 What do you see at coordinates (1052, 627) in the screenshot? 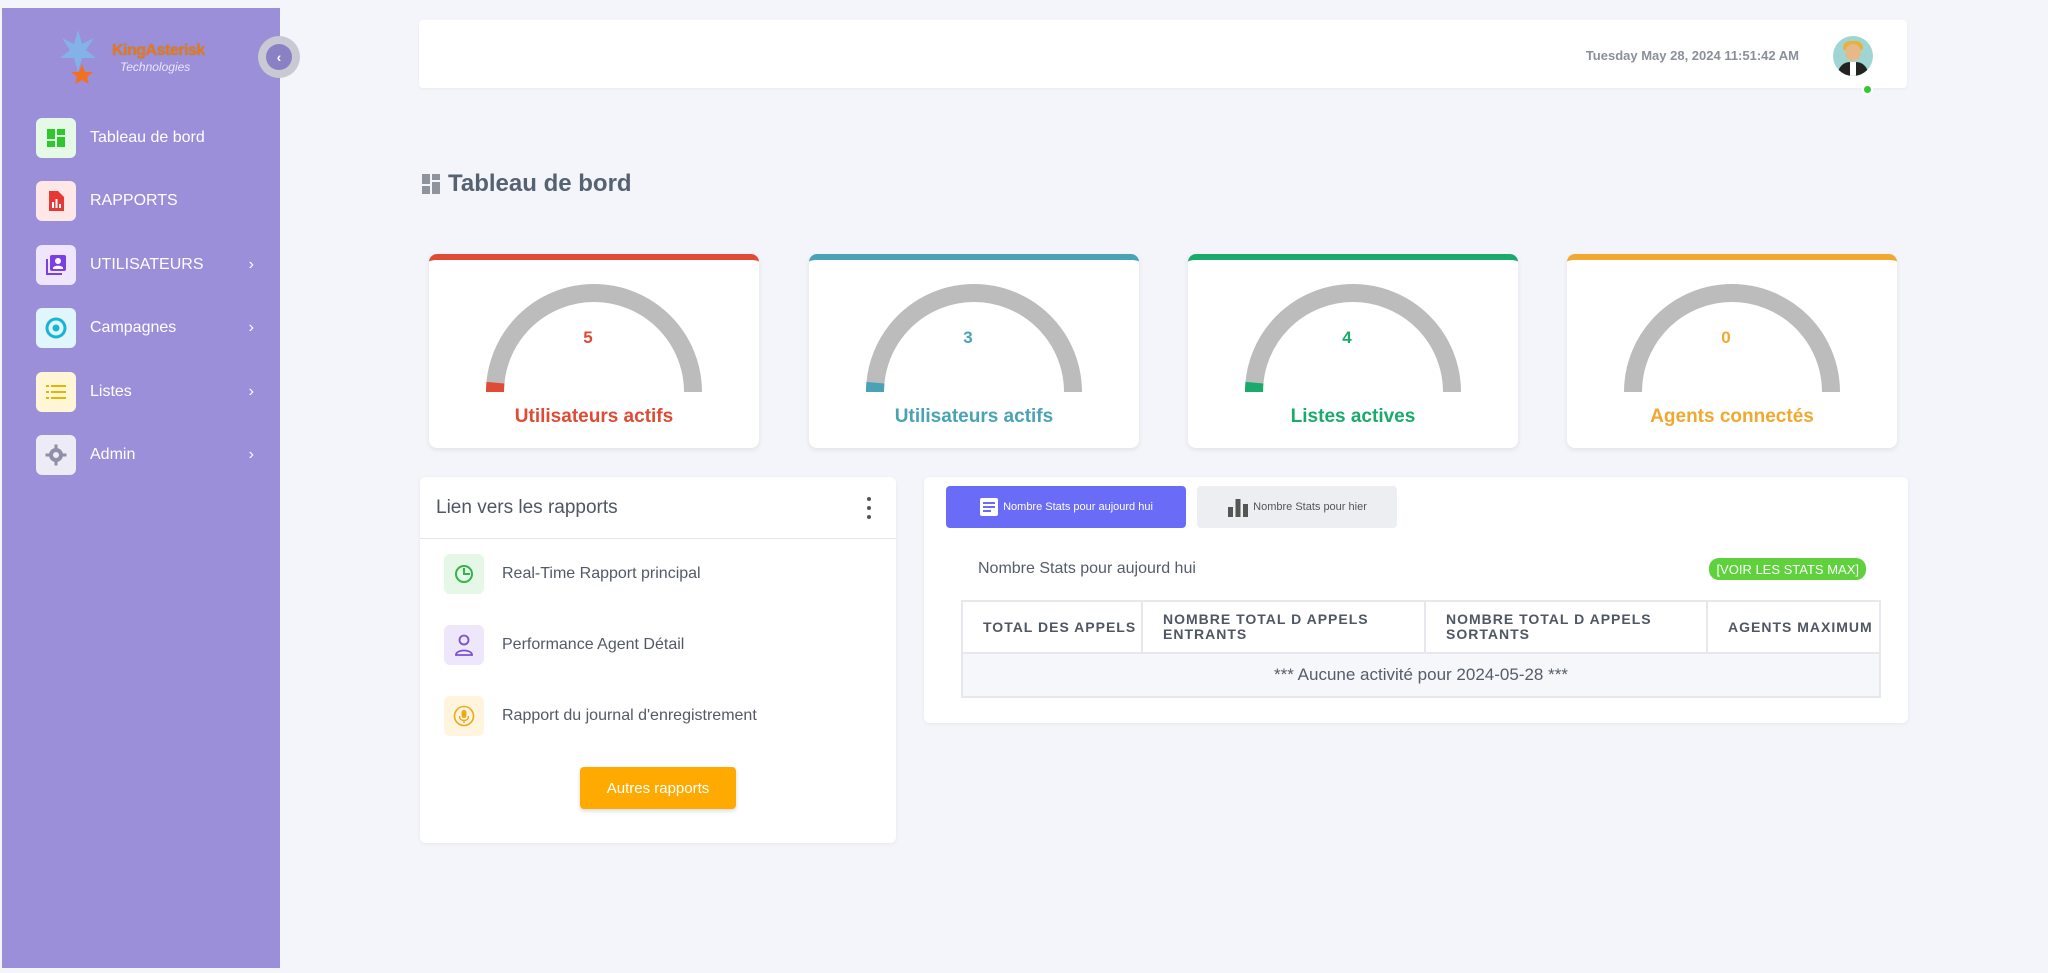
I see `column-header: TOTAL DES APPELS` at bounding box center [1052, 627].